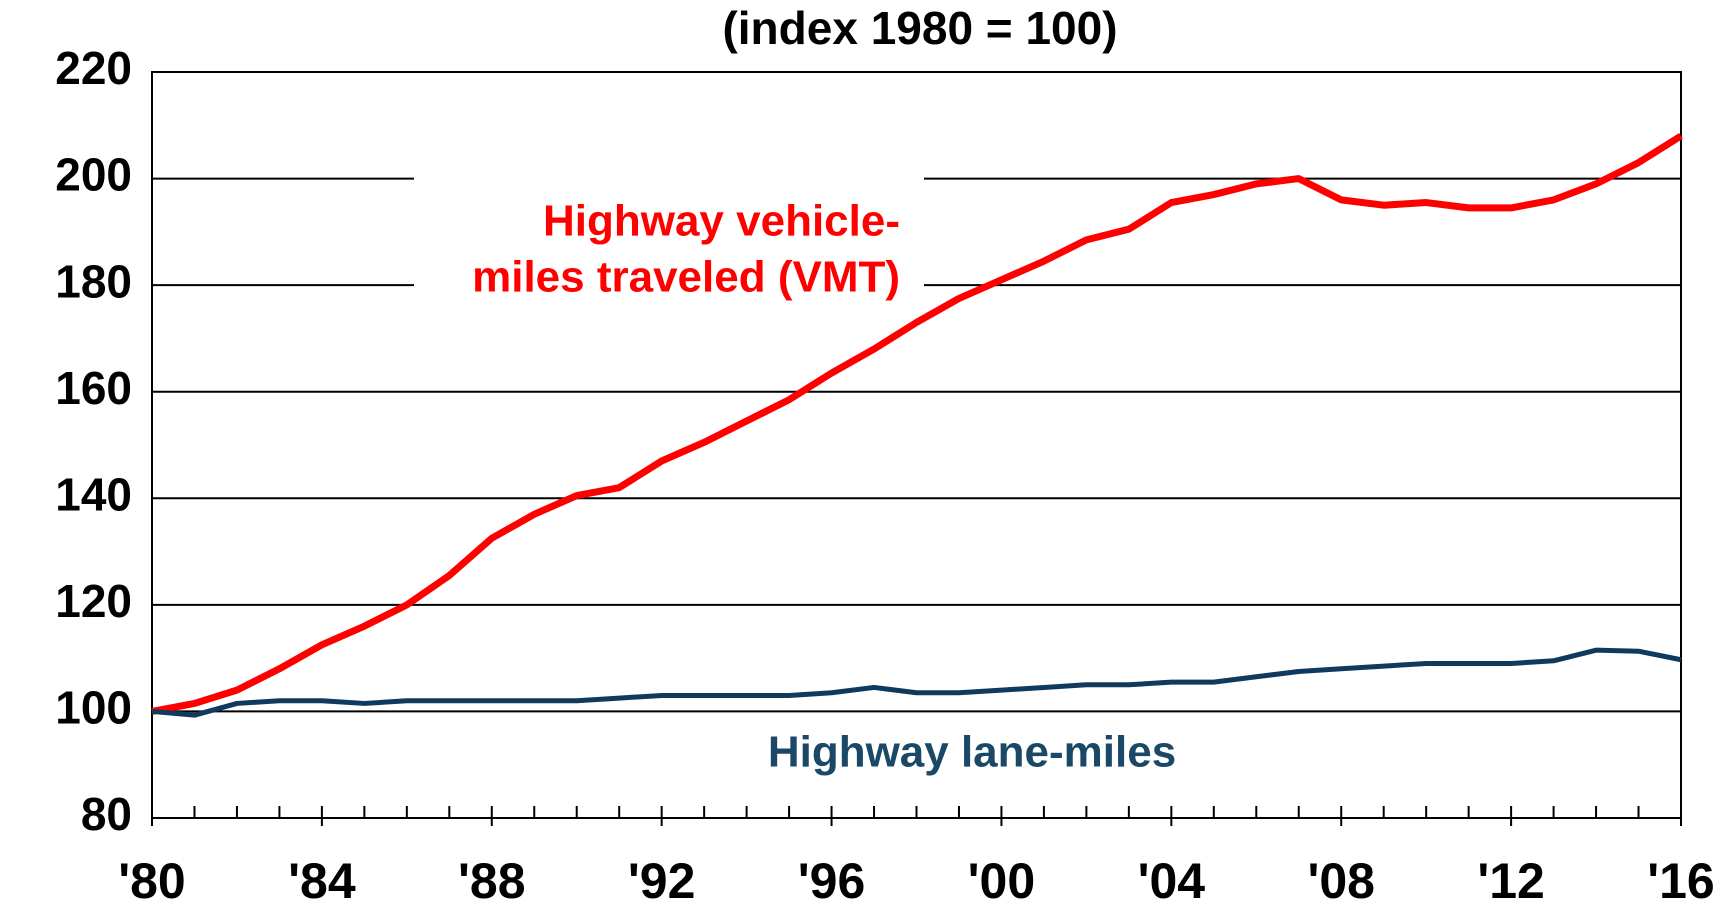 The height and width of the screenshot is (912, 1732). What do you see at coordinates (93, 388) in the screenshot?
I see `y-tick-label: 160` at bounding box center [93, 388].